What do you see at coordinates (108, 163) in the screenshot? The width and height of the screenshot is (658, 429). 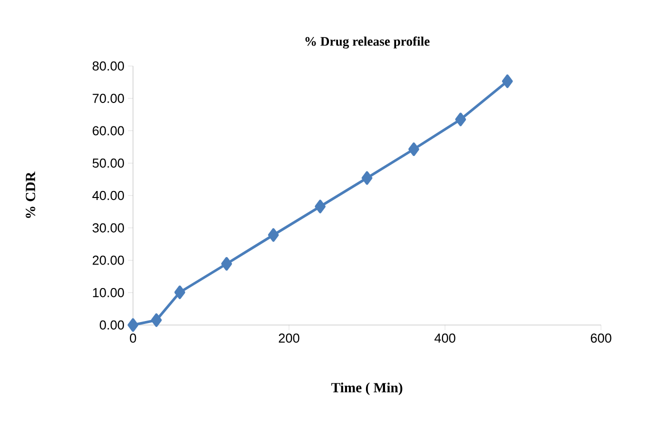 I see `y-tick-label: 50.00` at bounding box center [108, 163].